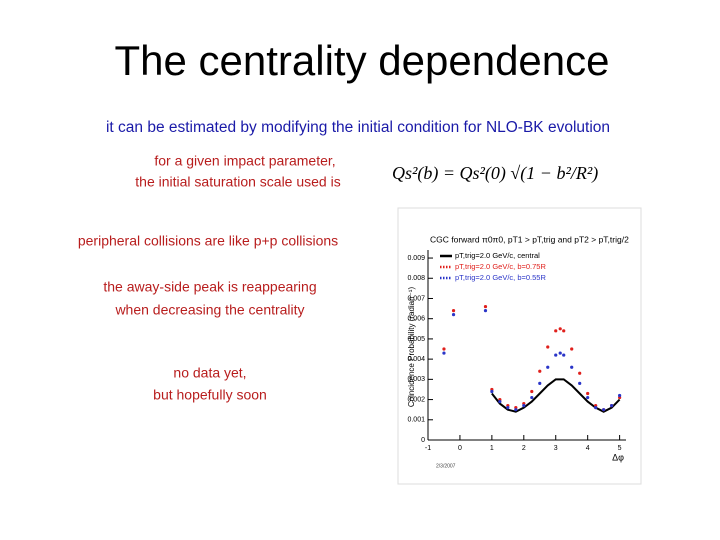 The image size is (720, 540). What do you see at coordinates (423, 440) in the screenshot?
I see `y-tick-label: 0` at bounding box center [423, 440].